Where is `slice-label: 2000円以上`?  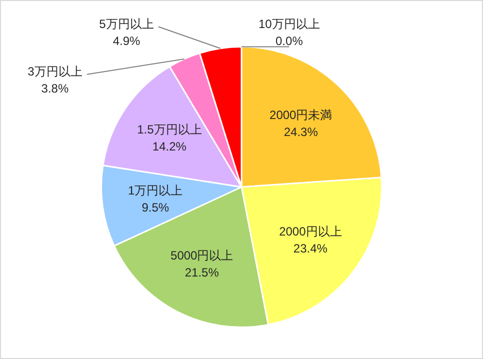 slice-label: 2000円以上 is located at coordinates (310, 231).